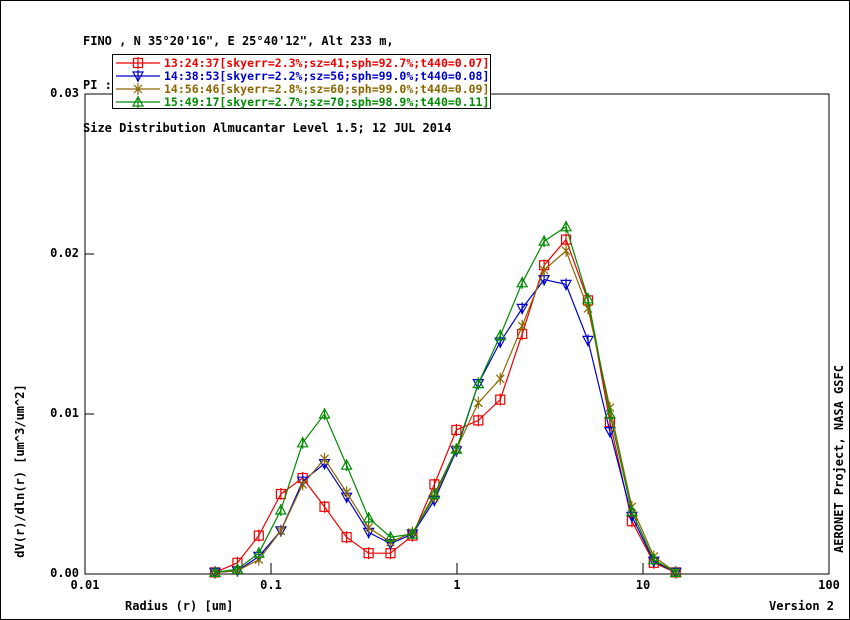 The width and height of the screenshot is (850, 620). I want to click on x-tick-label: 0.01, so click(85, 585).